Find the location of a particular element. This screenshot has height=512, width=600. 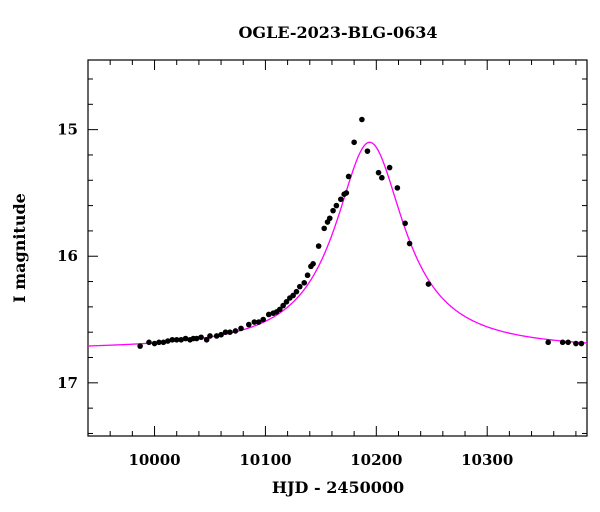

x-axis-label: HJD - 2450000 is located at coordinates (338, 487).